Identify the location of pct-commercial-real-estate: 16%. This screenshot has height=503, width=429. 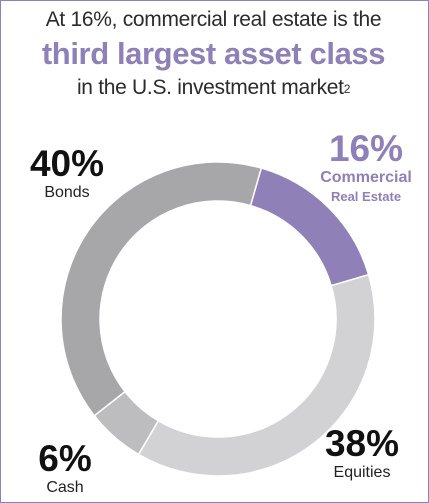
(366, 148).